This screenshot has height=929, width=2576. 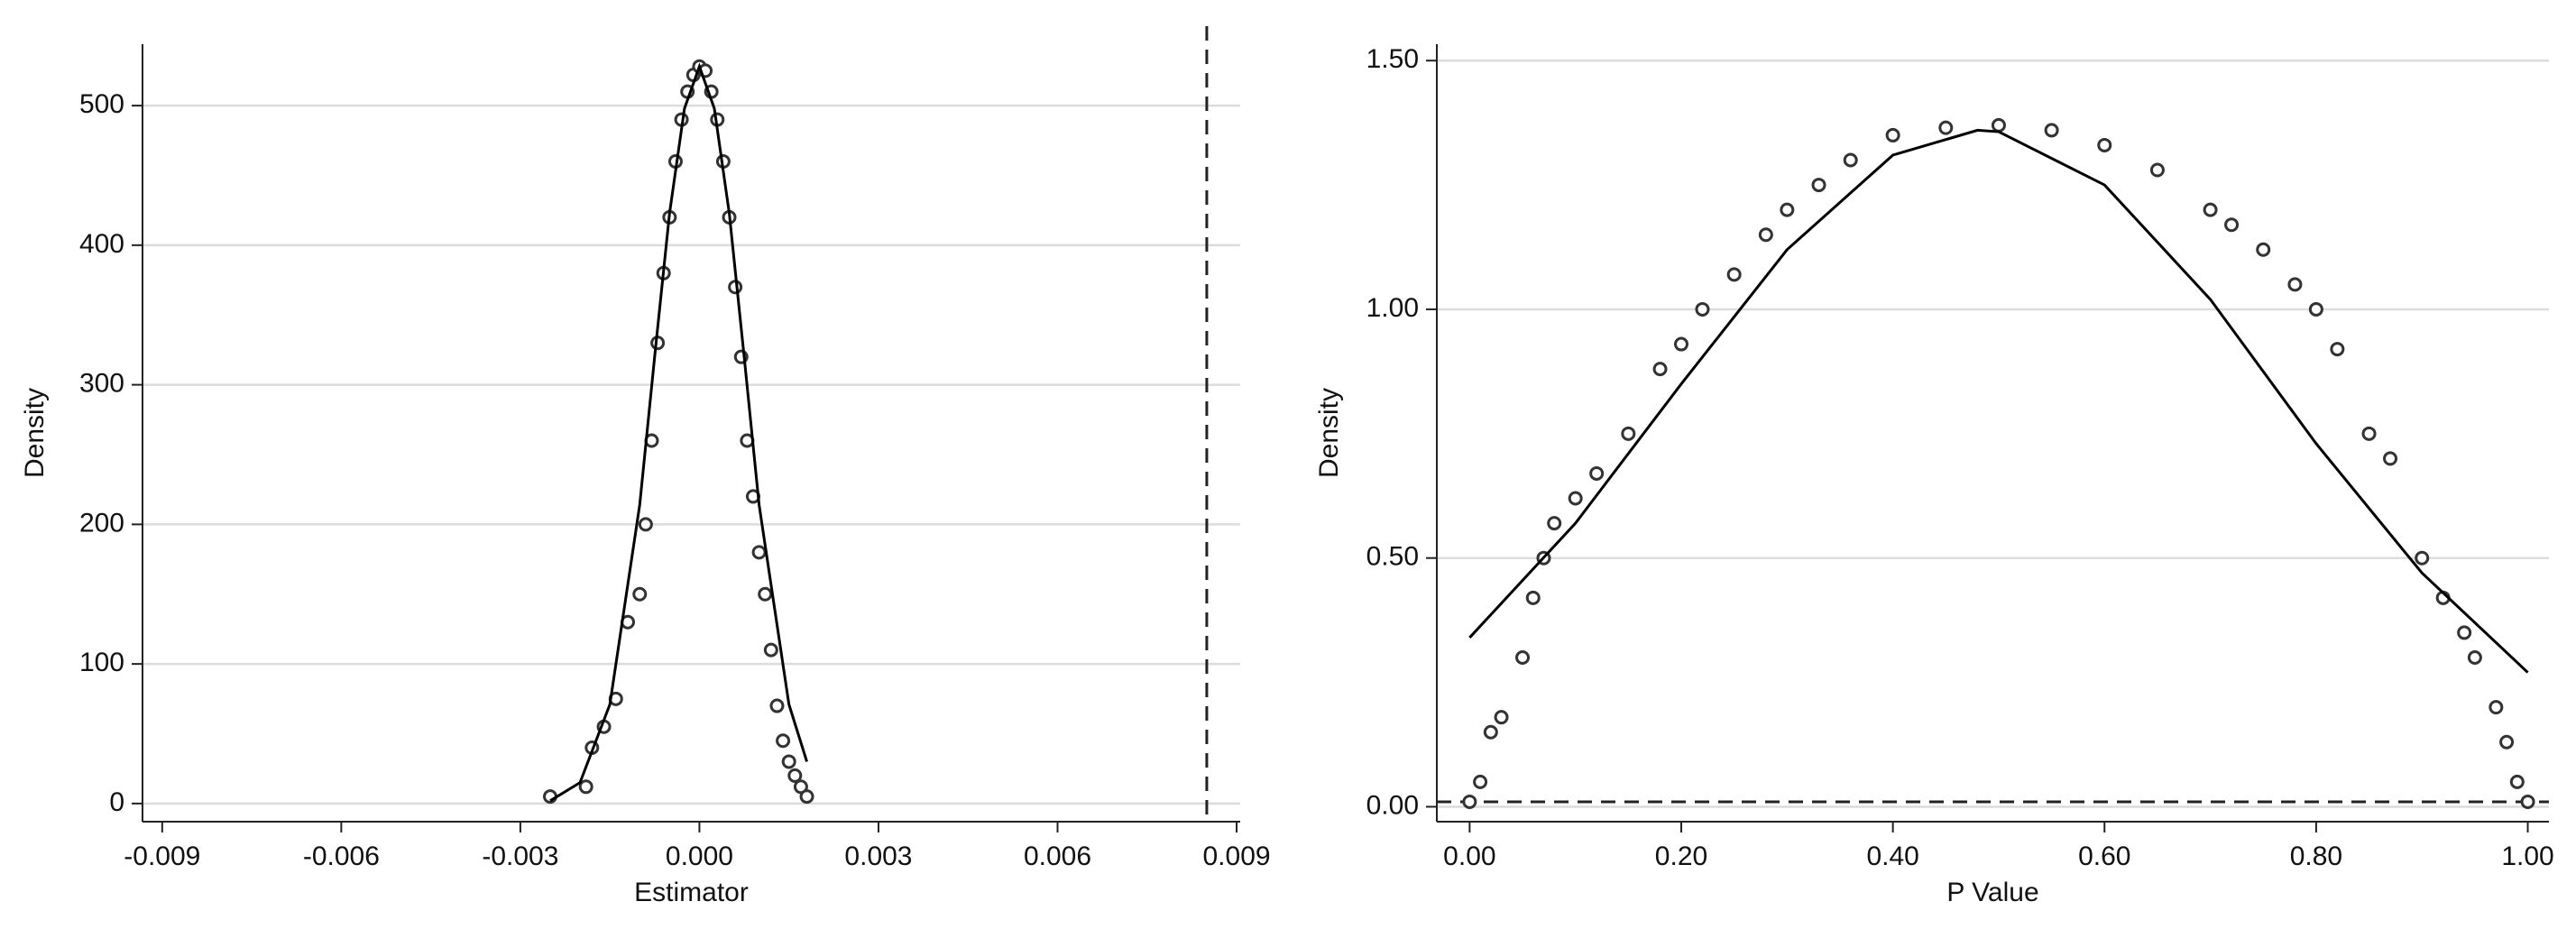 I want to click on y-tick-label: 0.50, so click(x=1392, y=557).